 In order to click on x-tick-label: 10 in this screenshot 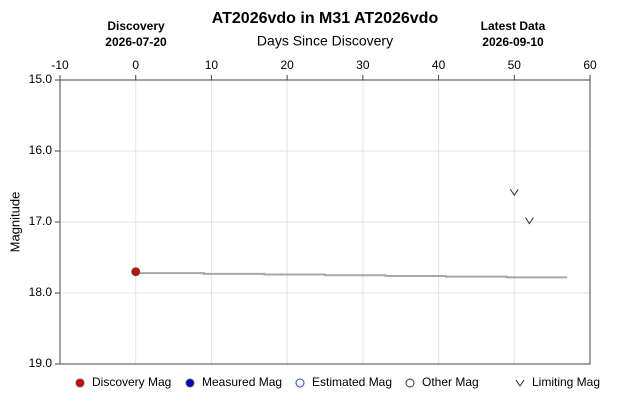, I will do `click(212, 65)`.